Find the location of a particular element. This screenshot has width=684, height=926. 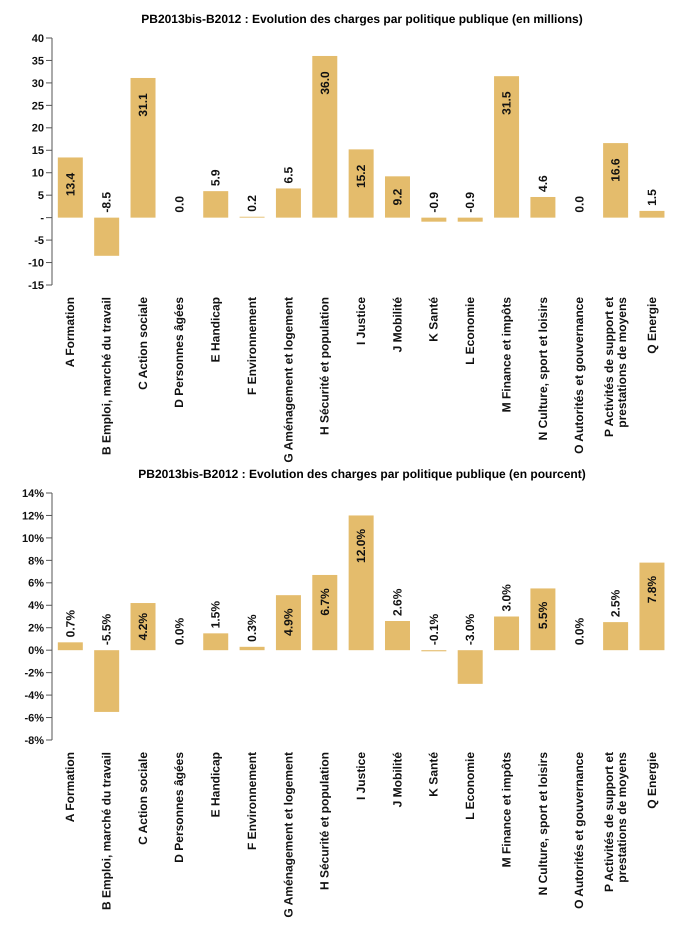

data-label: 4.6 is located at coordinates (543, 183).